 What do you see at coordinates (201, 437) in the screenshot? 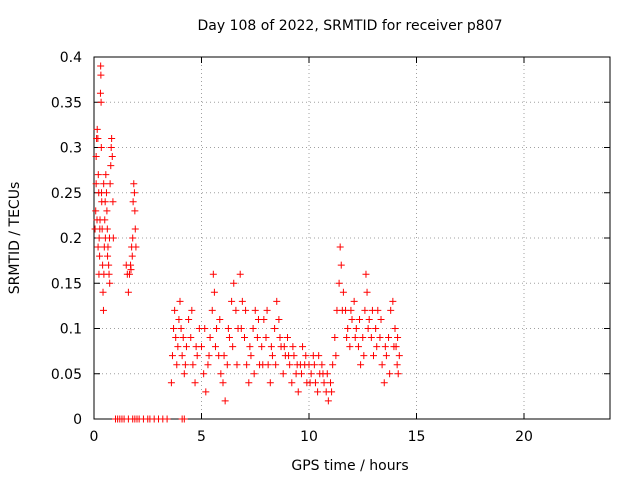
I see `x-tick-label: 5` at bounding box center [201, 437].